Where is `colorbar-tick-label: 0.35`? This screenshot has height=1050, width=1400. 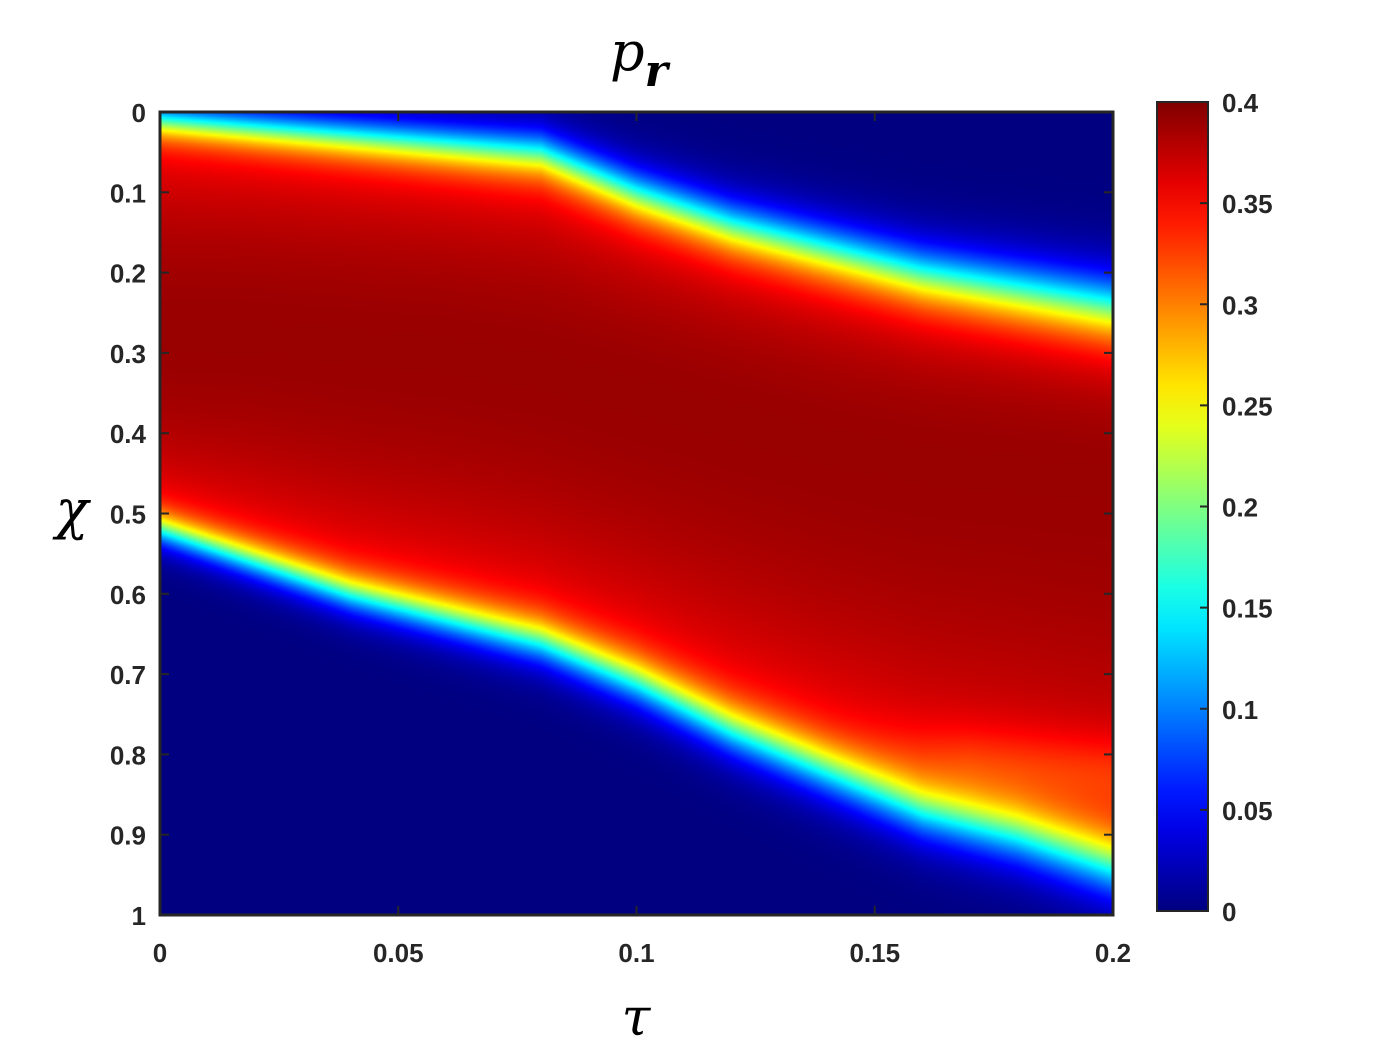 colorbar-tick-label: 0.35 is located at coordinates (1247, 204).